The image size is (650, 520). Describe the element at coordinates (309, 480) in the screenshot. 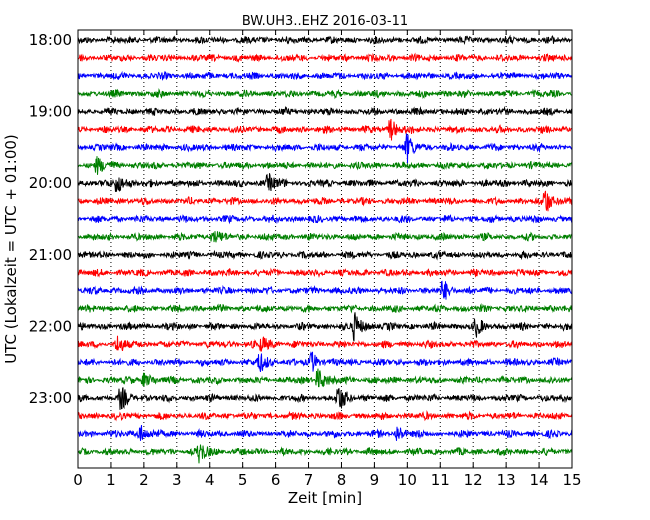

I see `x-tick-label: 7` at that location.